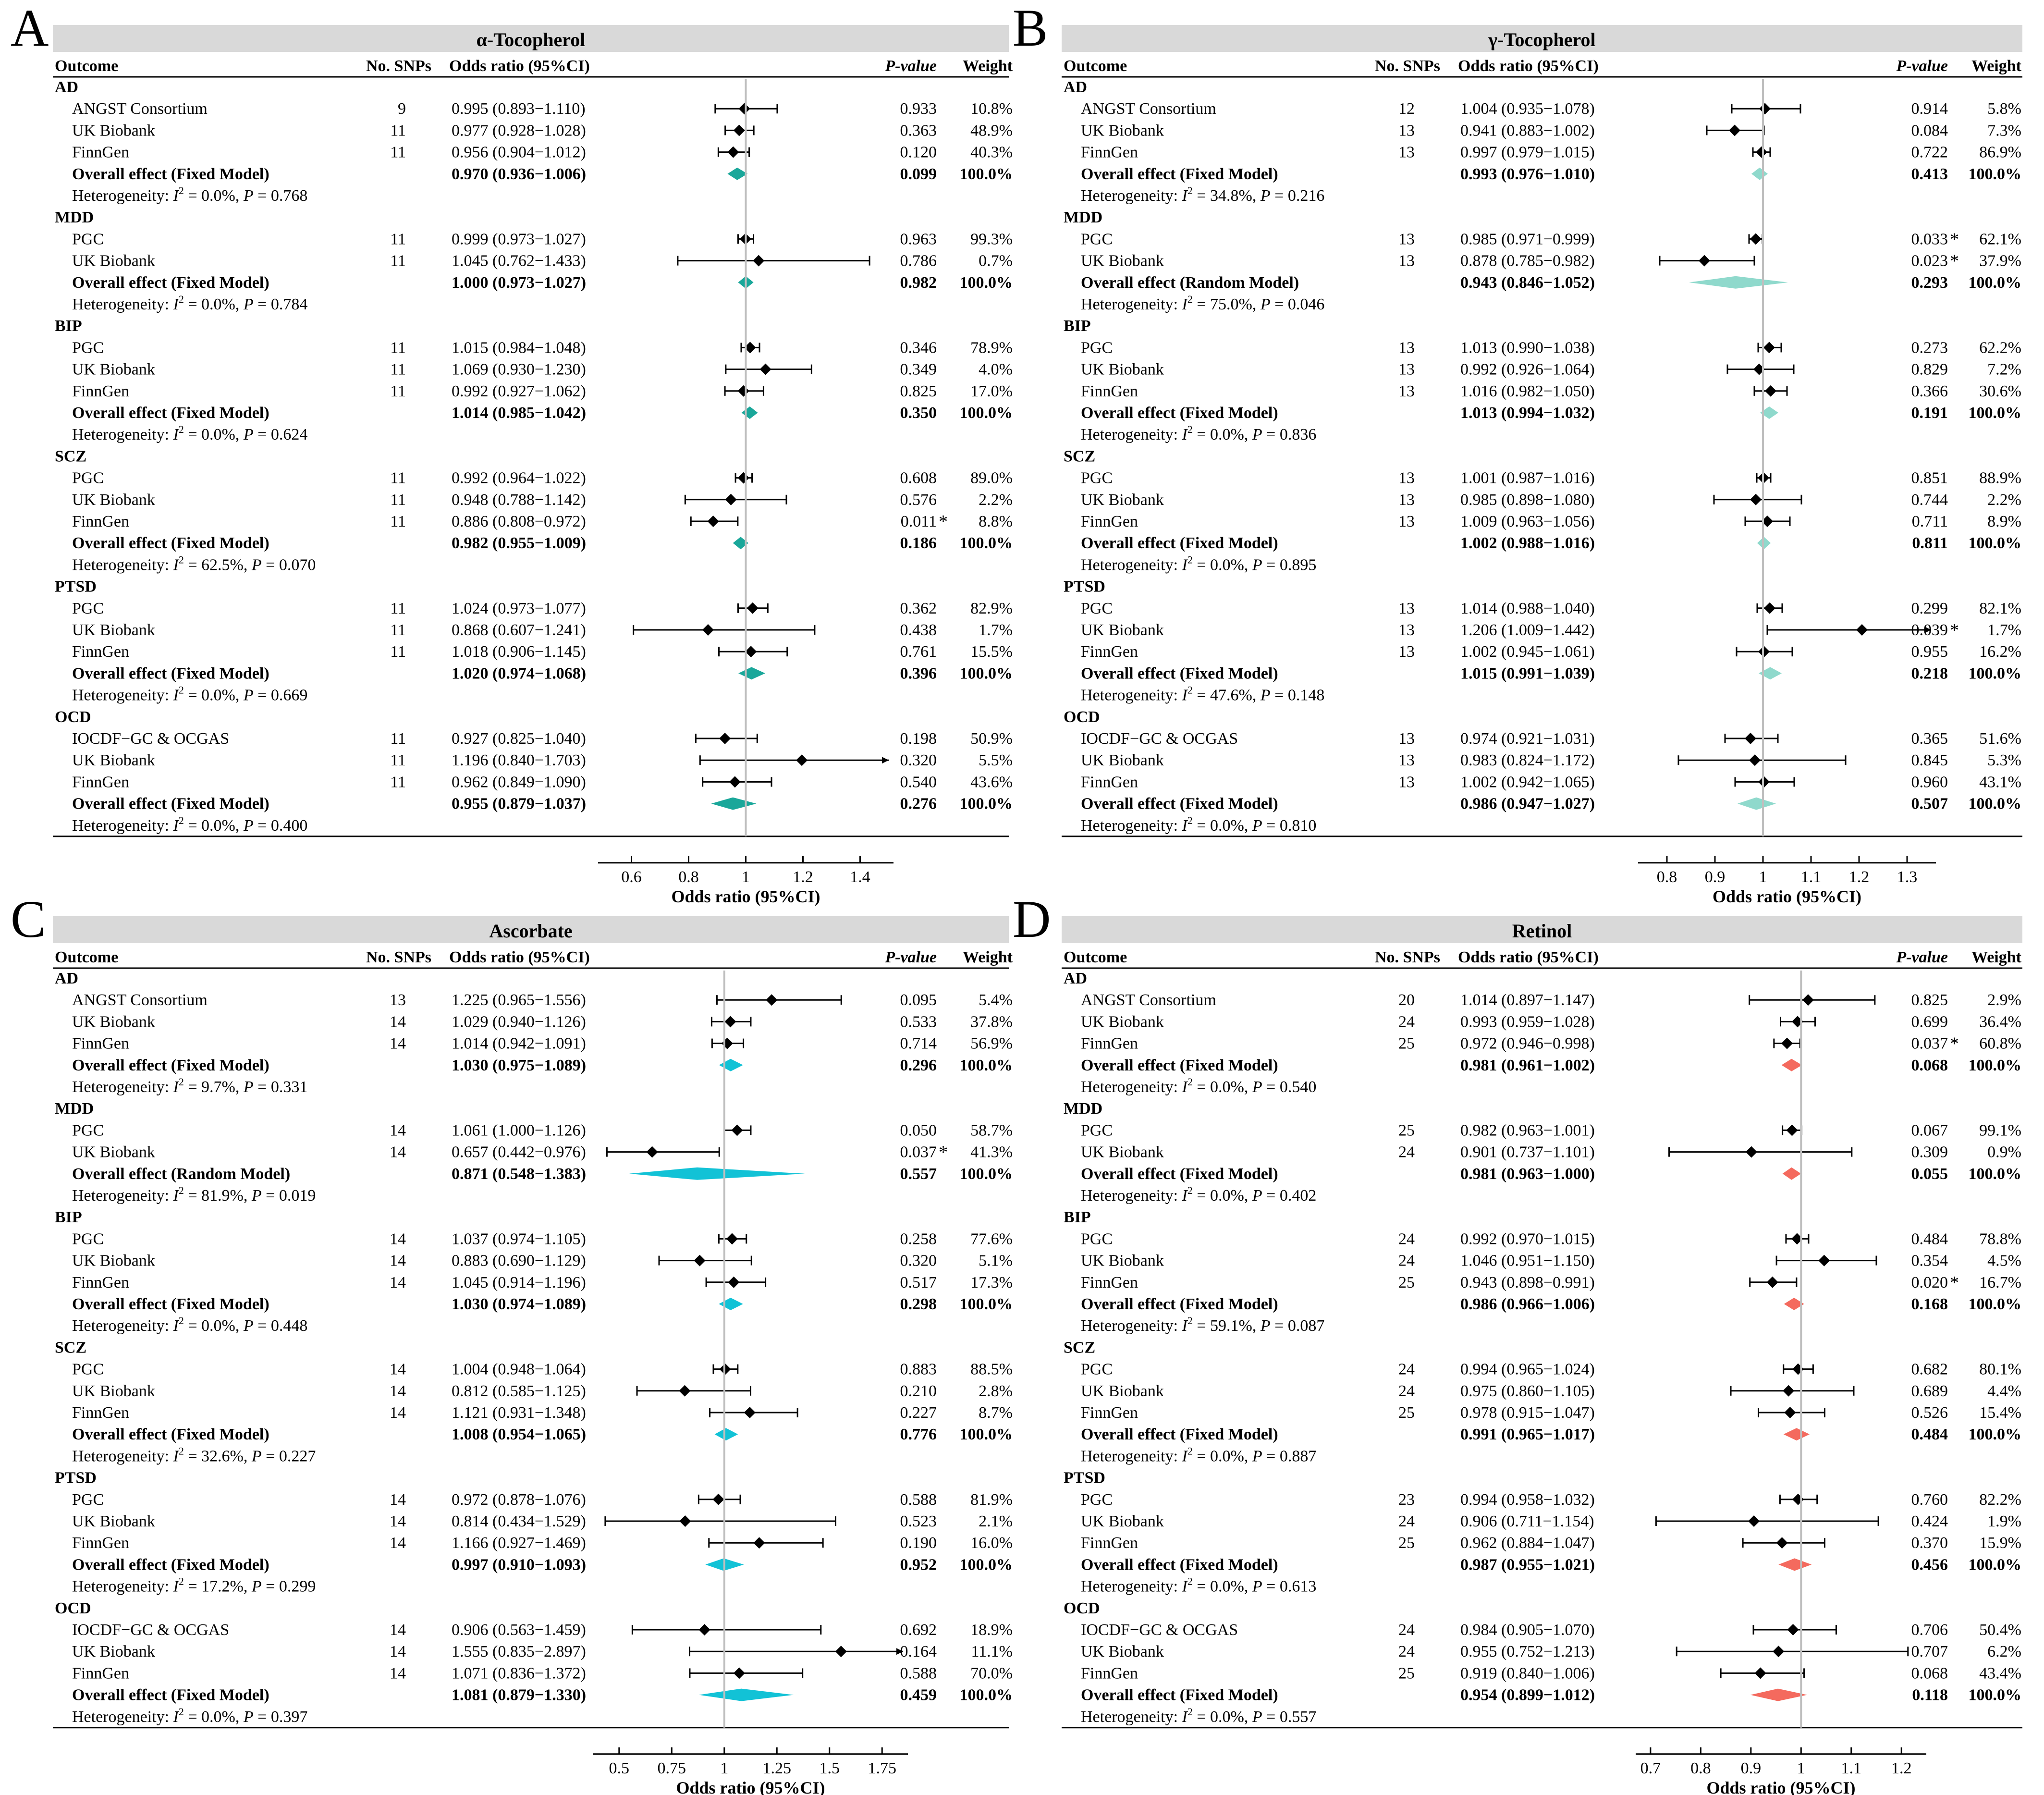 This screenshot has height=1795, width=2044. Describe the element at coordinates (918, 782) in the screenshot. I see `study-p: 0.540` at that location.